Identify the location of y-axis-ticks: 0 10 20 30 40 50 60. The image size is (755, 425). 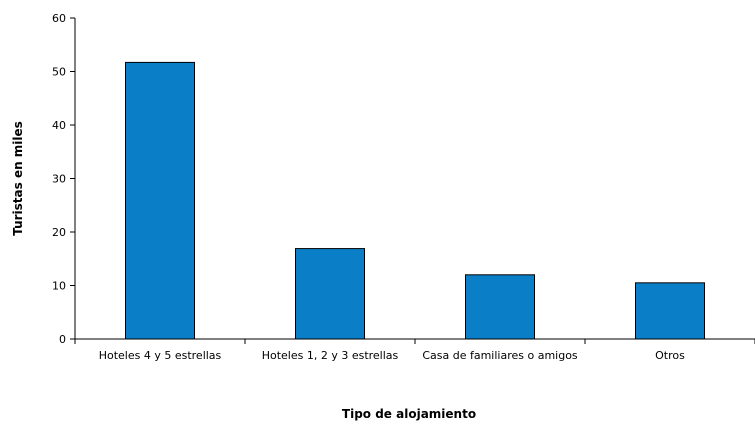
(63, 179).